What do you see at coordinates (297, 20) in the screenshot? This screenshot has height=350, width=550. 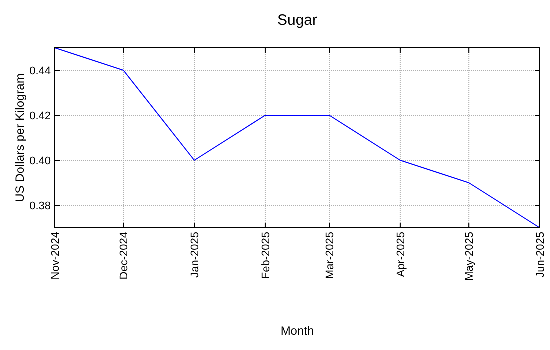 I see `chart-title: Sugar` at bounding box center [297, 20].